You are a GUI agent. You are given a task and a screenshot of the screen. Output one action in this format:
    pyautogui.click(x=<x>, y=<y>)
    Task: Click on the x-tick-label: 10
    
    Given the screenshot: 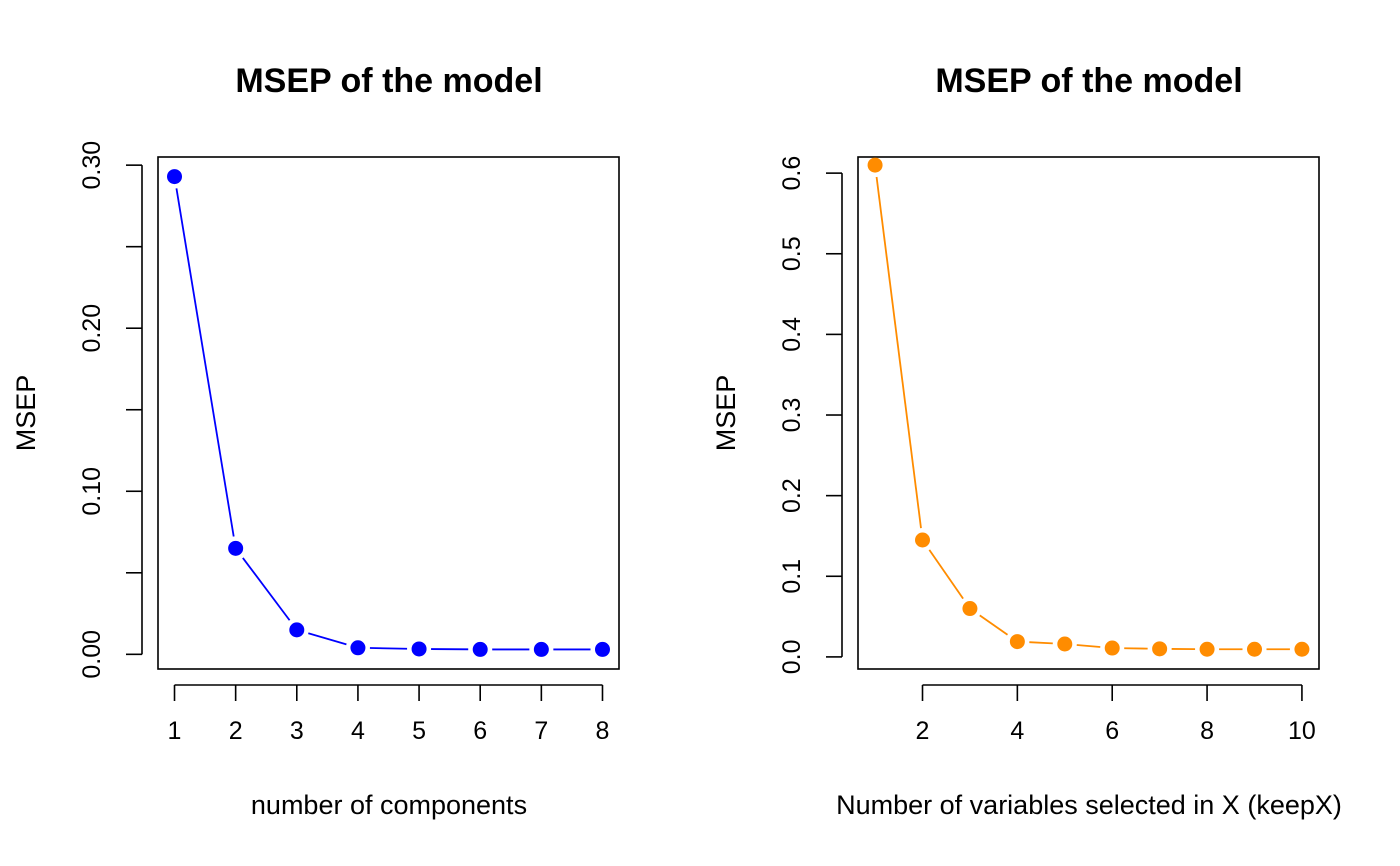 What is the action you would take?
    pyautogui.click(x=1302, y=731)
    